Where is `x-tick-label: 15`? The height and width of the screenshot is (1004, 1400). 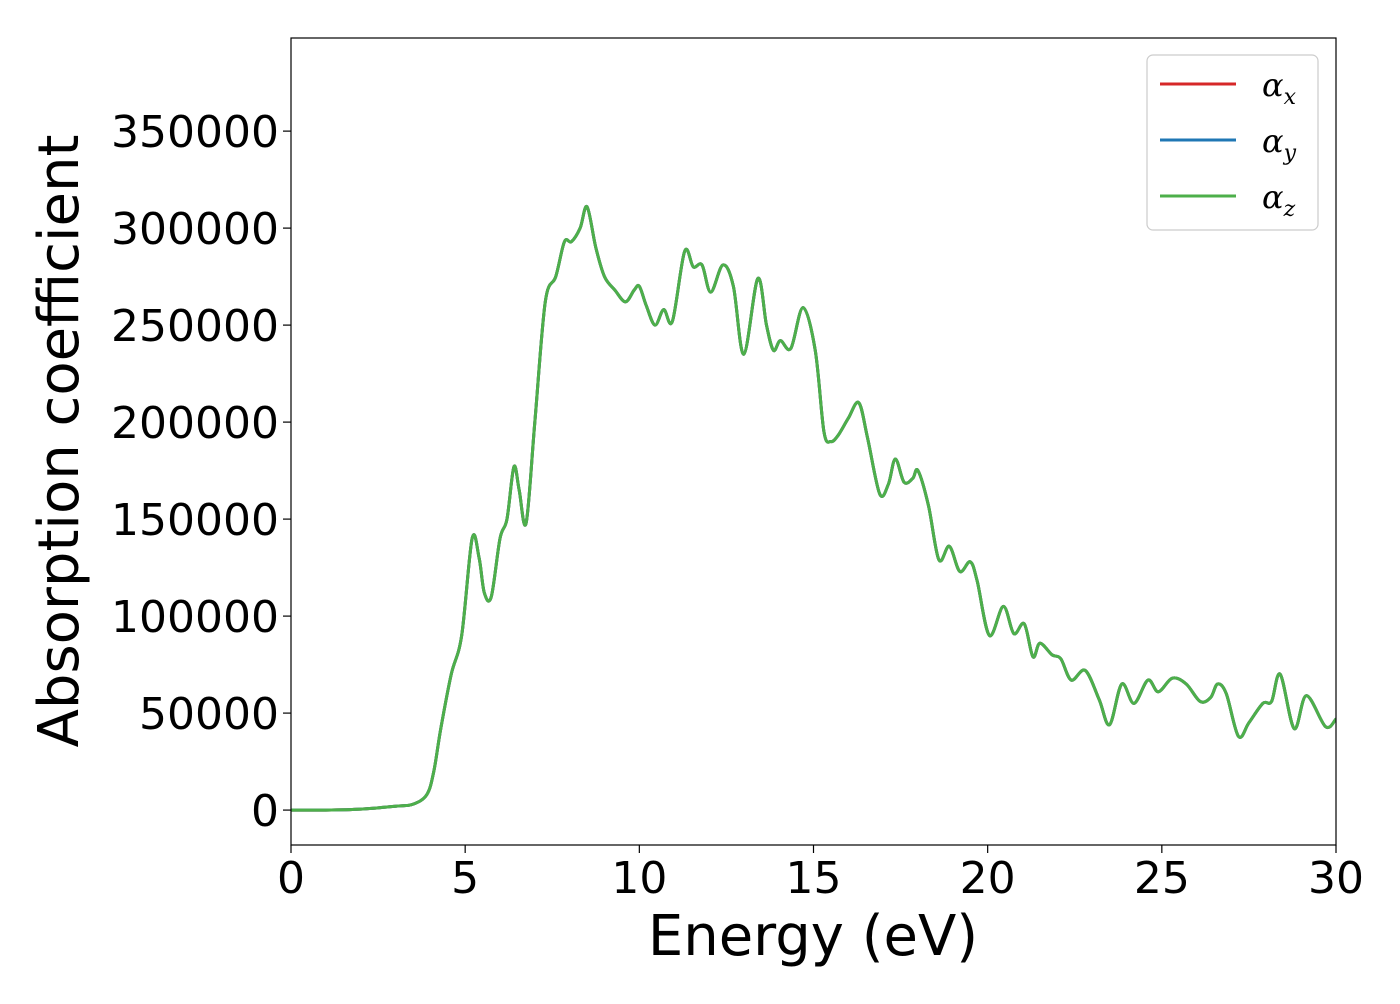 x-tick-label: 15 is located at coordinates (814, 878).